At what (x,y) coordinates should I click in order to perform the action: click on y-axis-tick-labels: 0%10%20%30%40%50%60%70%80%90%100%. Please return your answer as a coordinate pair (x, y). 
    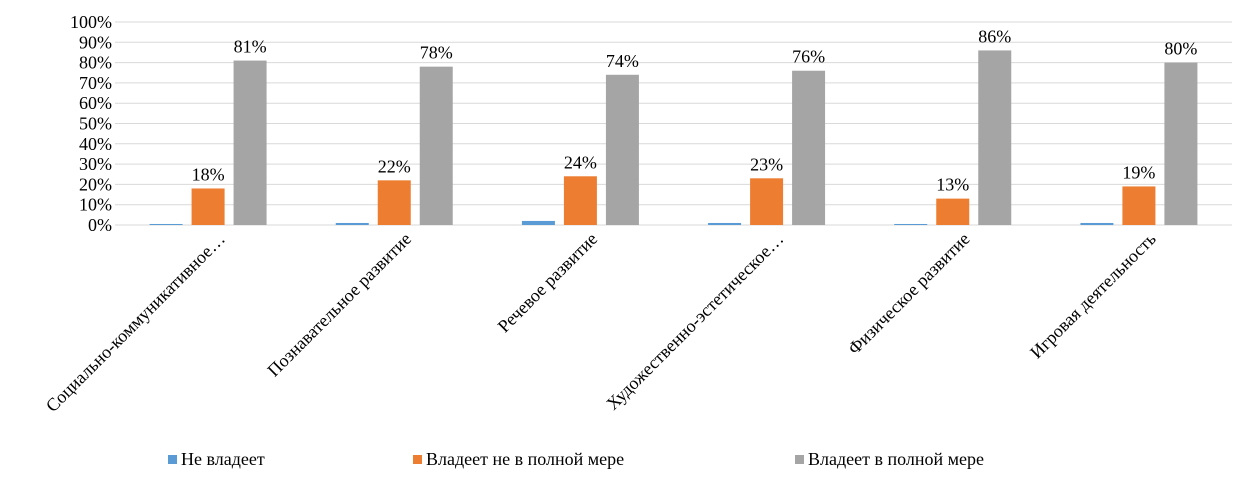
    Looking at the image, I should click on (91, 123).